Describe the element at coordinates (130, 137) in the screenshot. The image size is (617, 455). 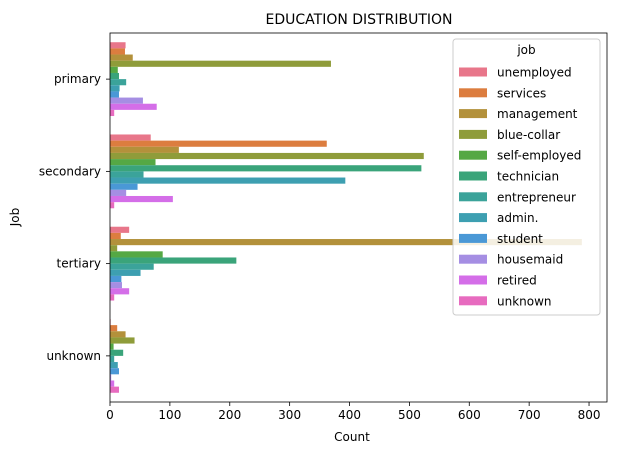
I see `bar-secondary-unemployed` at that location.